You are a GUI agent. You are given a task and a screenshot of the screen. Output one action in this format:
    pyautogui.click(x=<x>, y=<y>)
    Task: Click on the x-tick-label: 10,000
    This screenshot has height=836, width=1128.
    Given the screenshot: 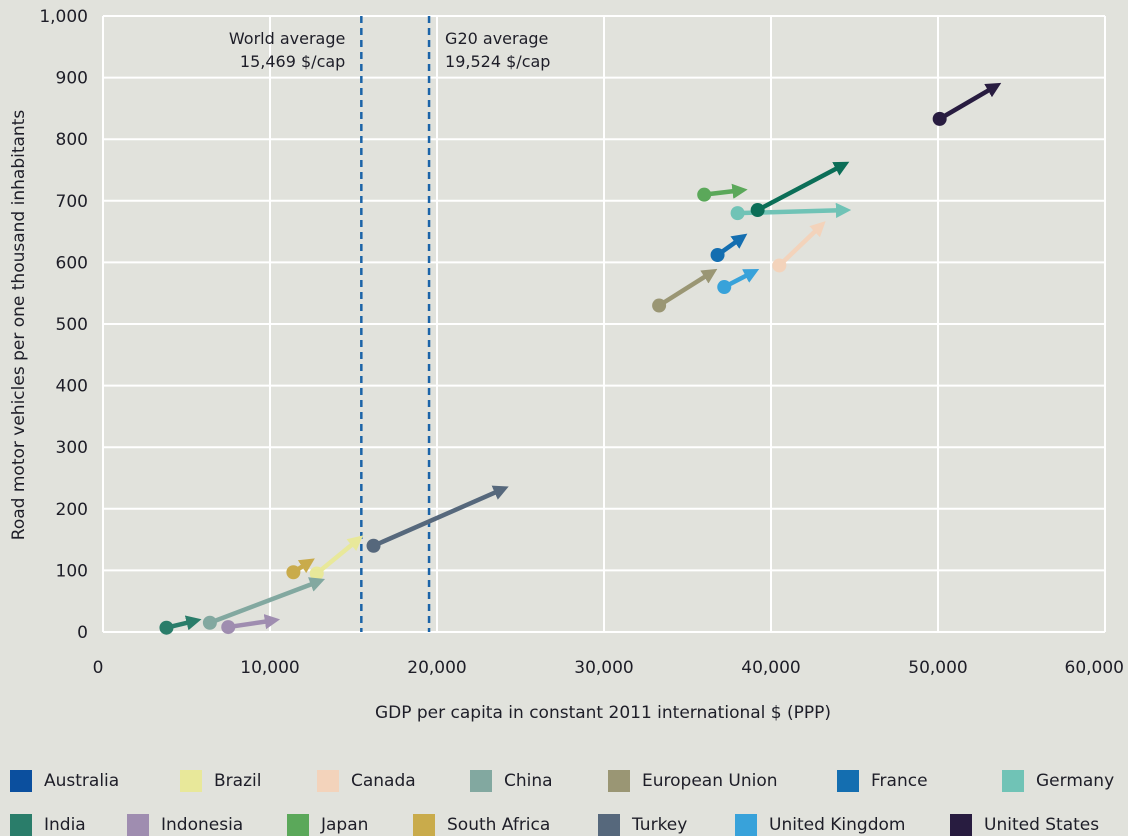 What is the action you would take?
    pyautogui.click(x=269, y=668)
    